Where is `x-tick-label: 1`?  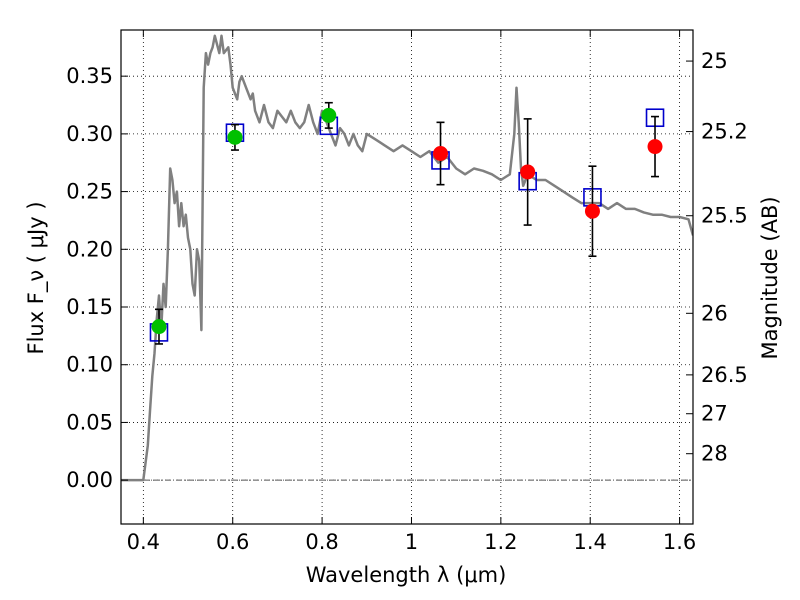
x-tick-label: 1 is located at coordinates (411, 542).